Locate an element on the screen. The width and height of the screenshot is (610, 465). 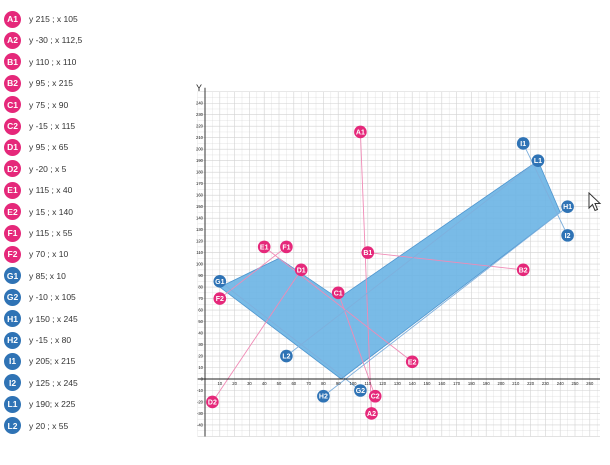
legend-item-g2: G2 y -10 ; x 105 is located at coordinates (40, 297).